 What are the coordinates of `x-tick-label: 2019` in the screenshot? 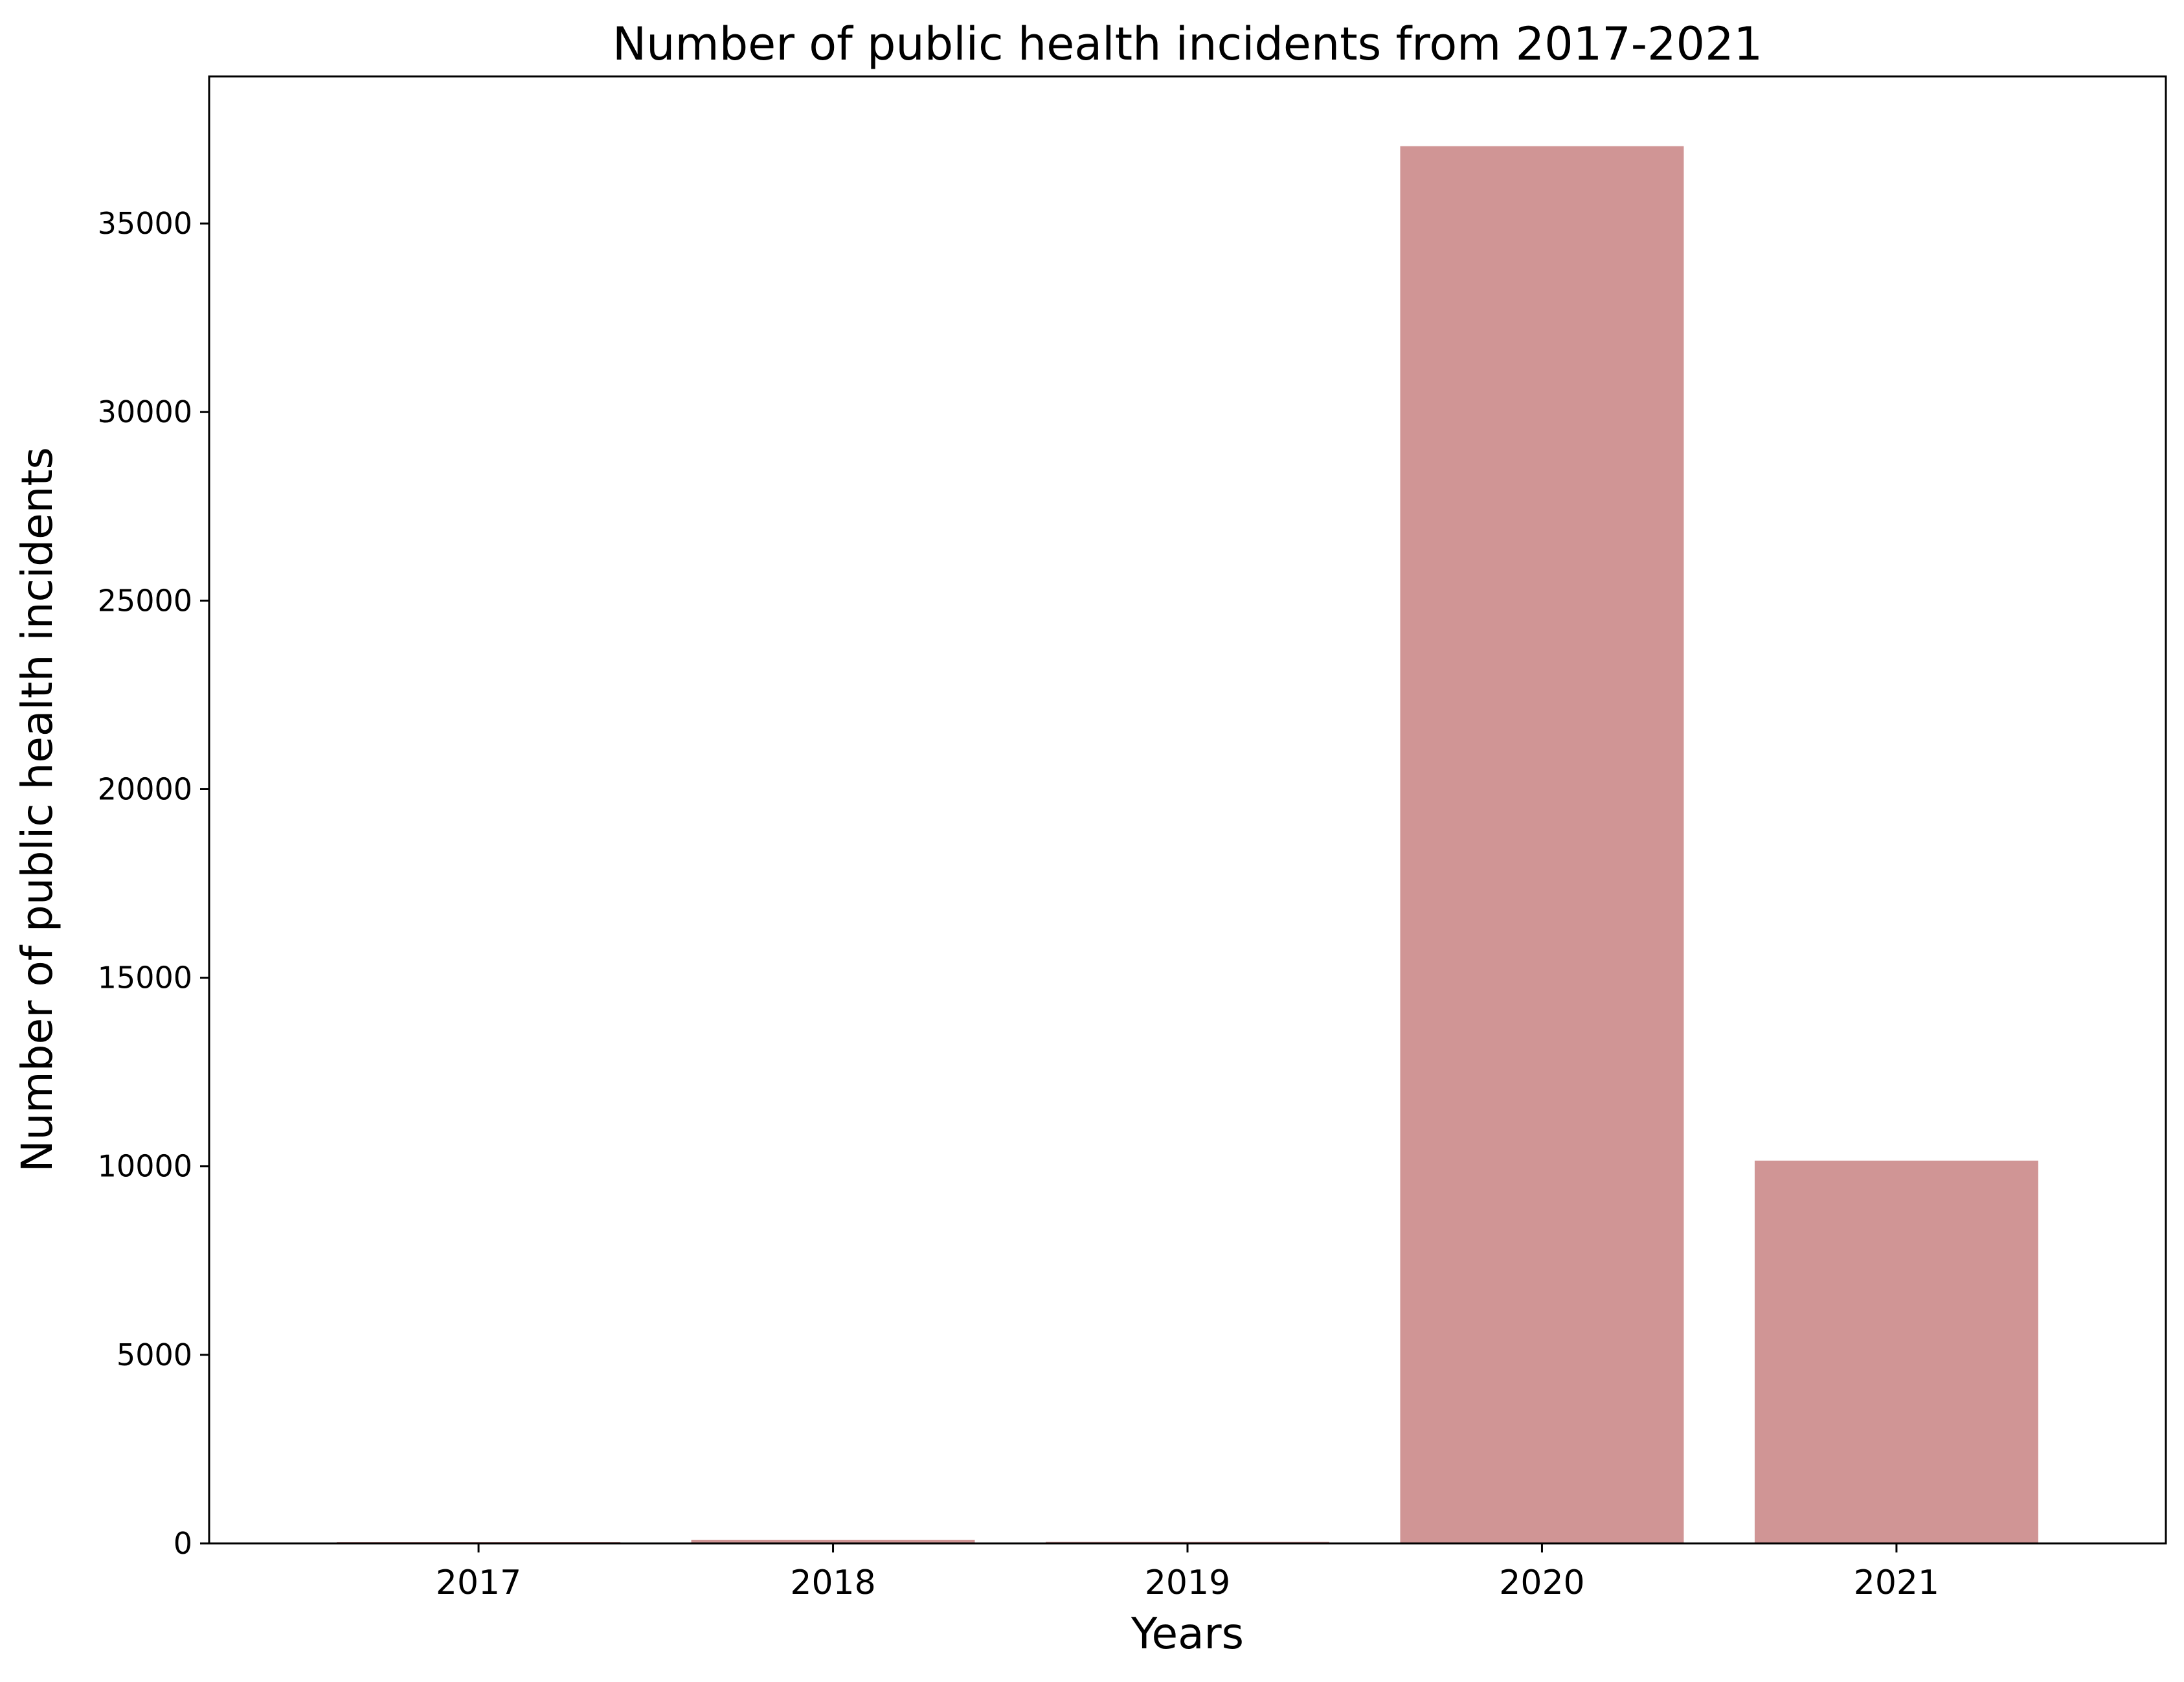 It's located at (1187, 1582).